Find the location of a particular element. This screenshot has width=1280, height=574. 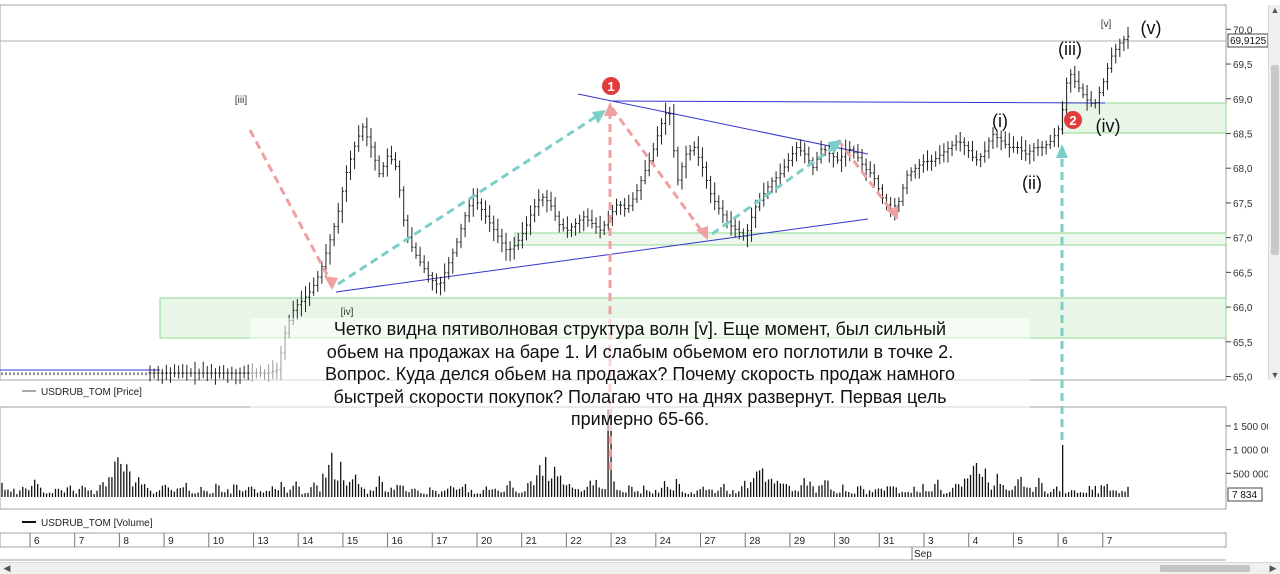

price-tick-label: 65,5 is located at coordinates (1243, 343).